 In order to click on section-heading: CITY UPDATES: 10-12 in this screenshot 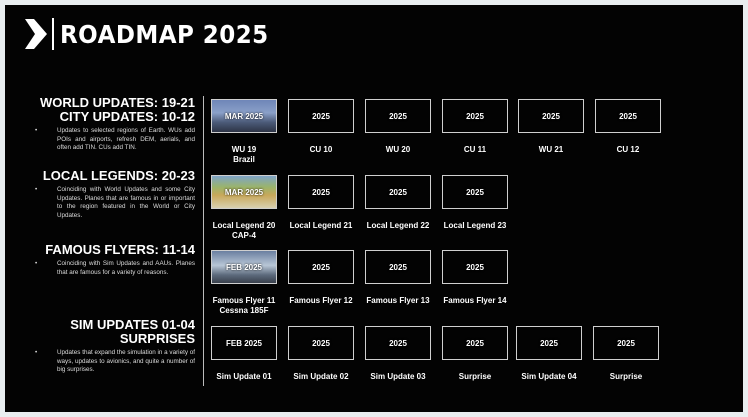, I will do `click(127, 116)`.